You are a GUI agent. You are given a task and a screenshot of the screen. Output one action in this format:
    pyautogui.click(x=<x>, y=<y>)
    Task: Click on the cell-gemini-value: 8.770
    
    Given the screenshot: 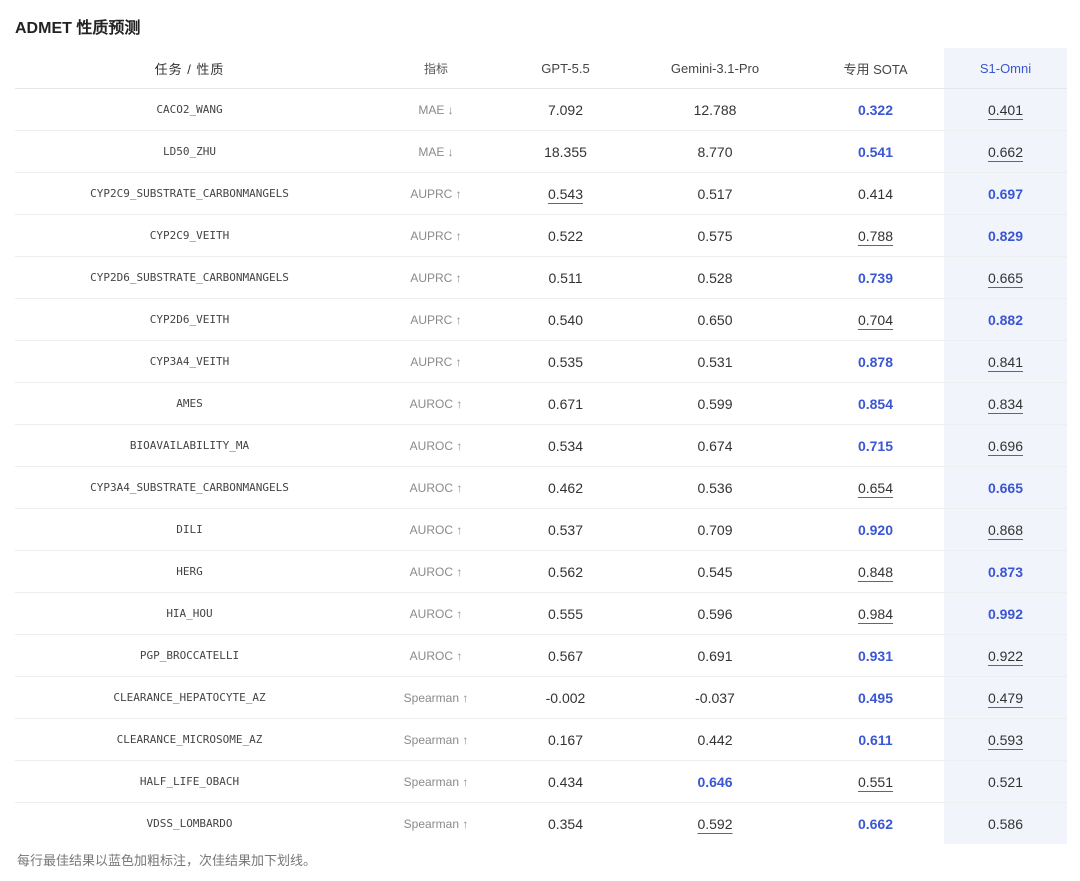 What is the action you would take?
    pyautogui.click(x=715, y=151)
    